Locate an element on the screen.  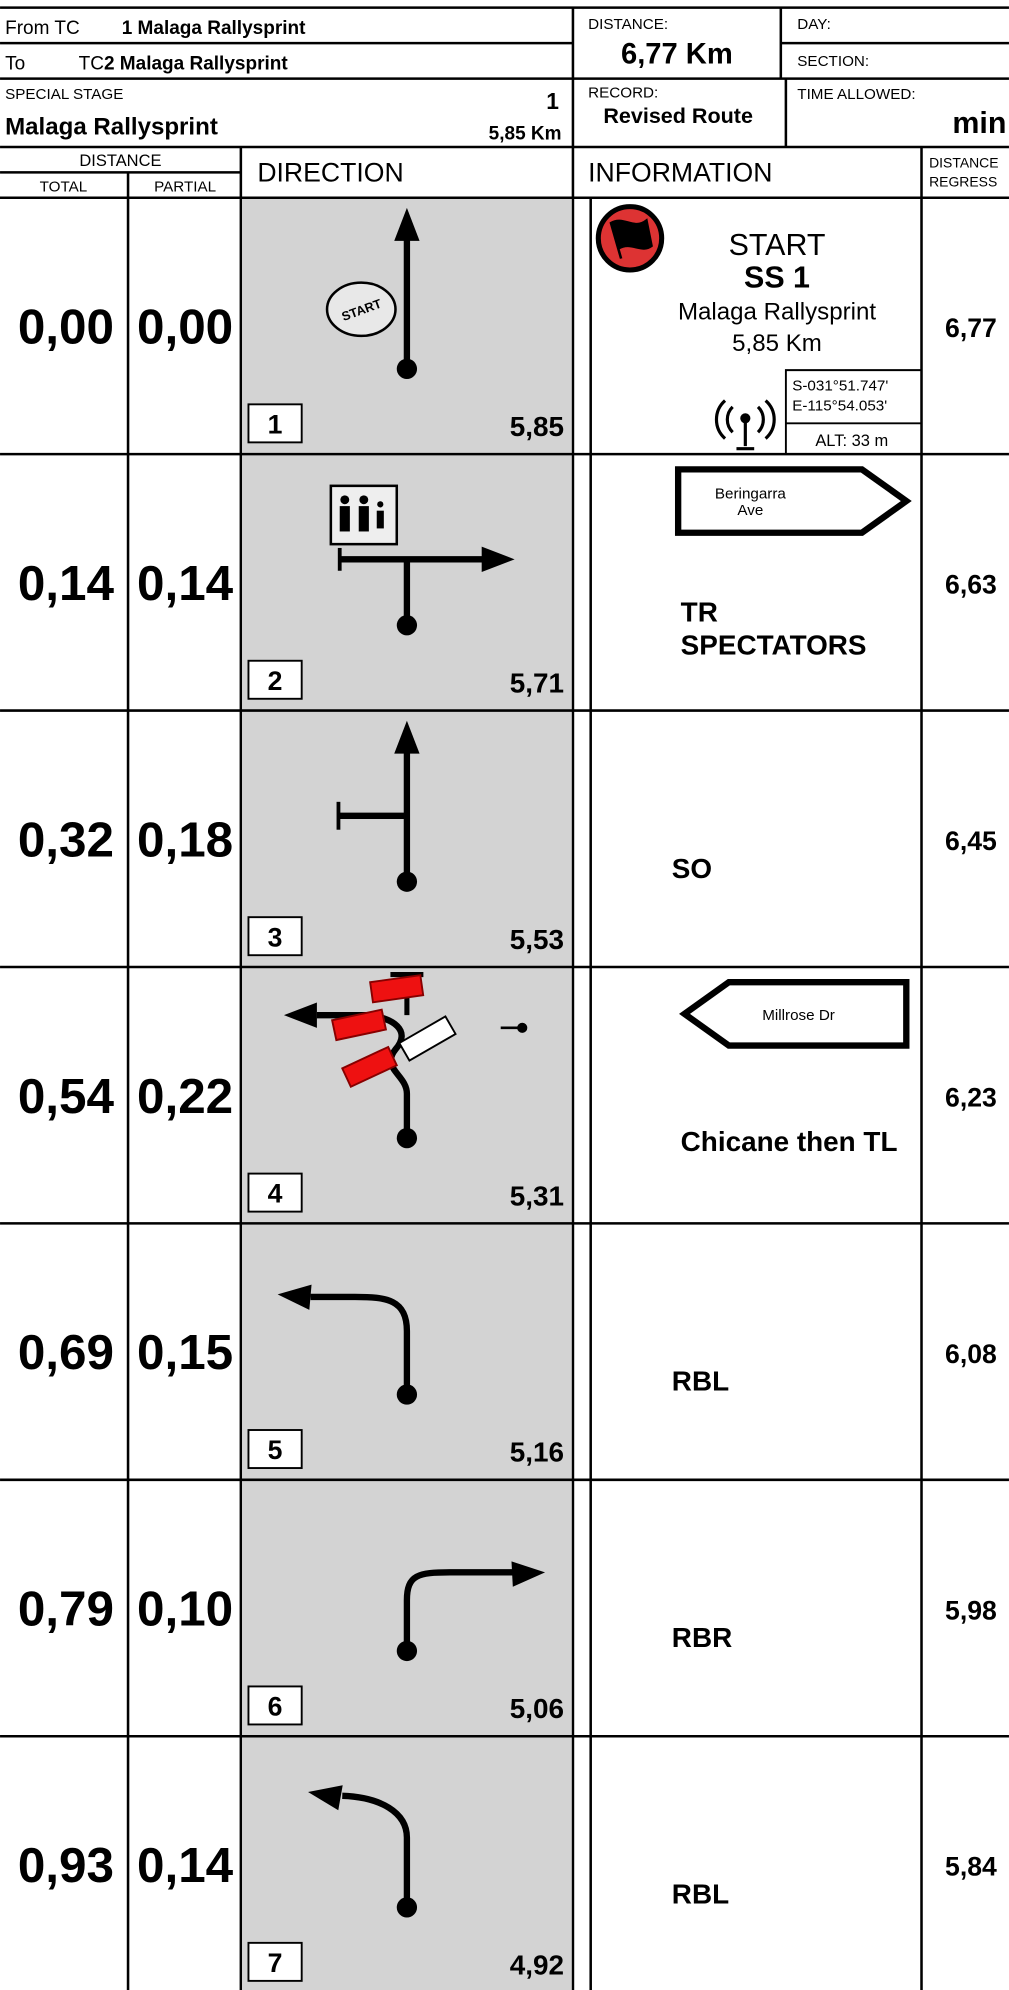
street-sign is located at coordinates (794, 1014).